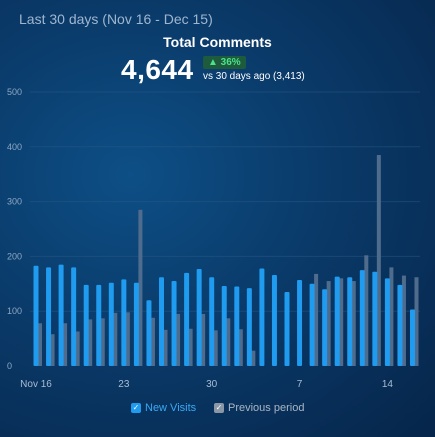  I want to click on change-badge: ▲ 36%, so click(224, 62).